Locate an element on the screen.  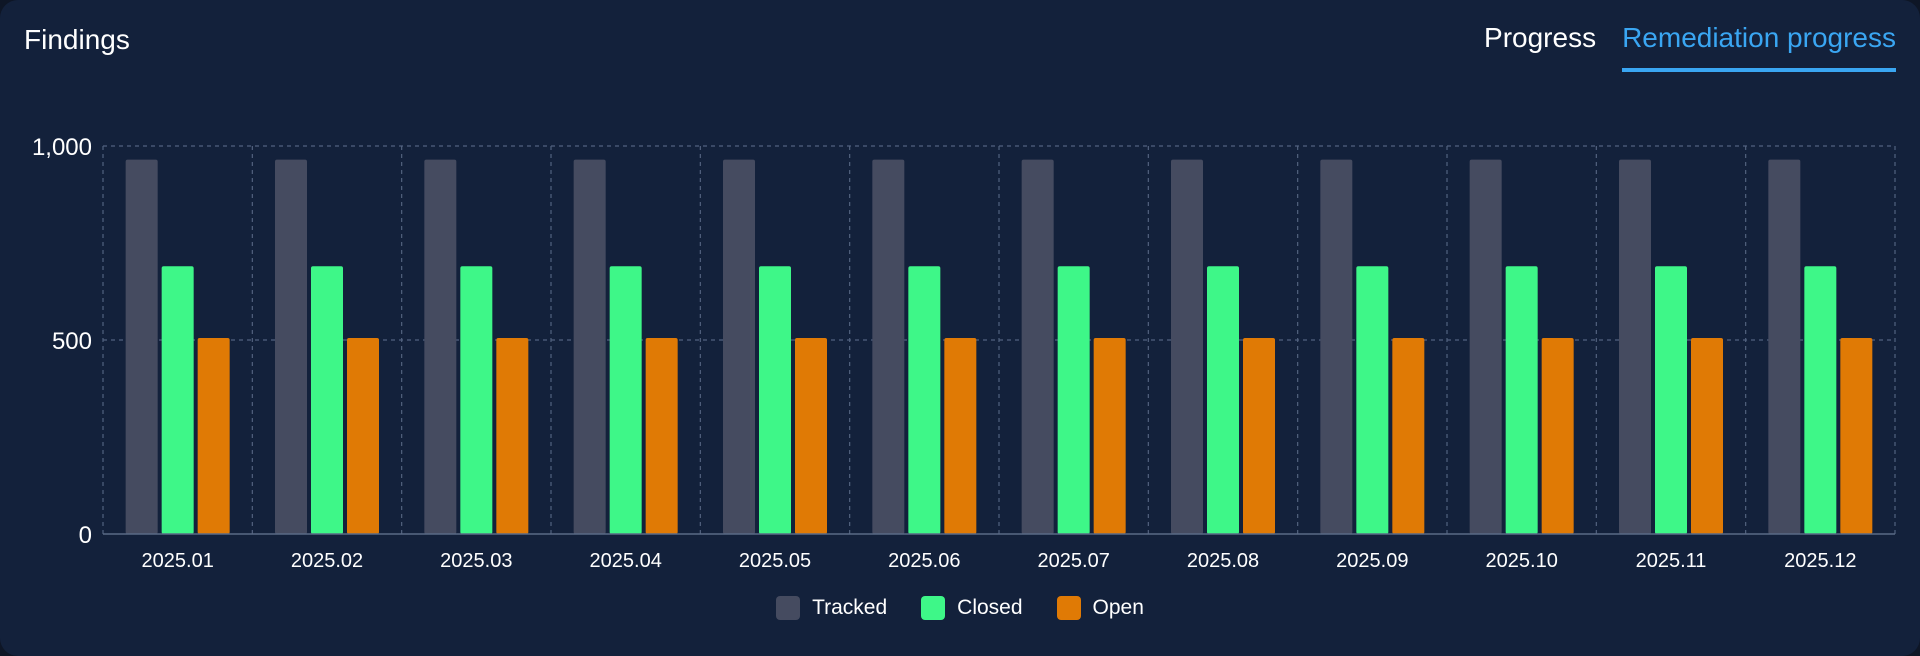
bar-tracked-2025.10 is located at coordinates (1485, 346).